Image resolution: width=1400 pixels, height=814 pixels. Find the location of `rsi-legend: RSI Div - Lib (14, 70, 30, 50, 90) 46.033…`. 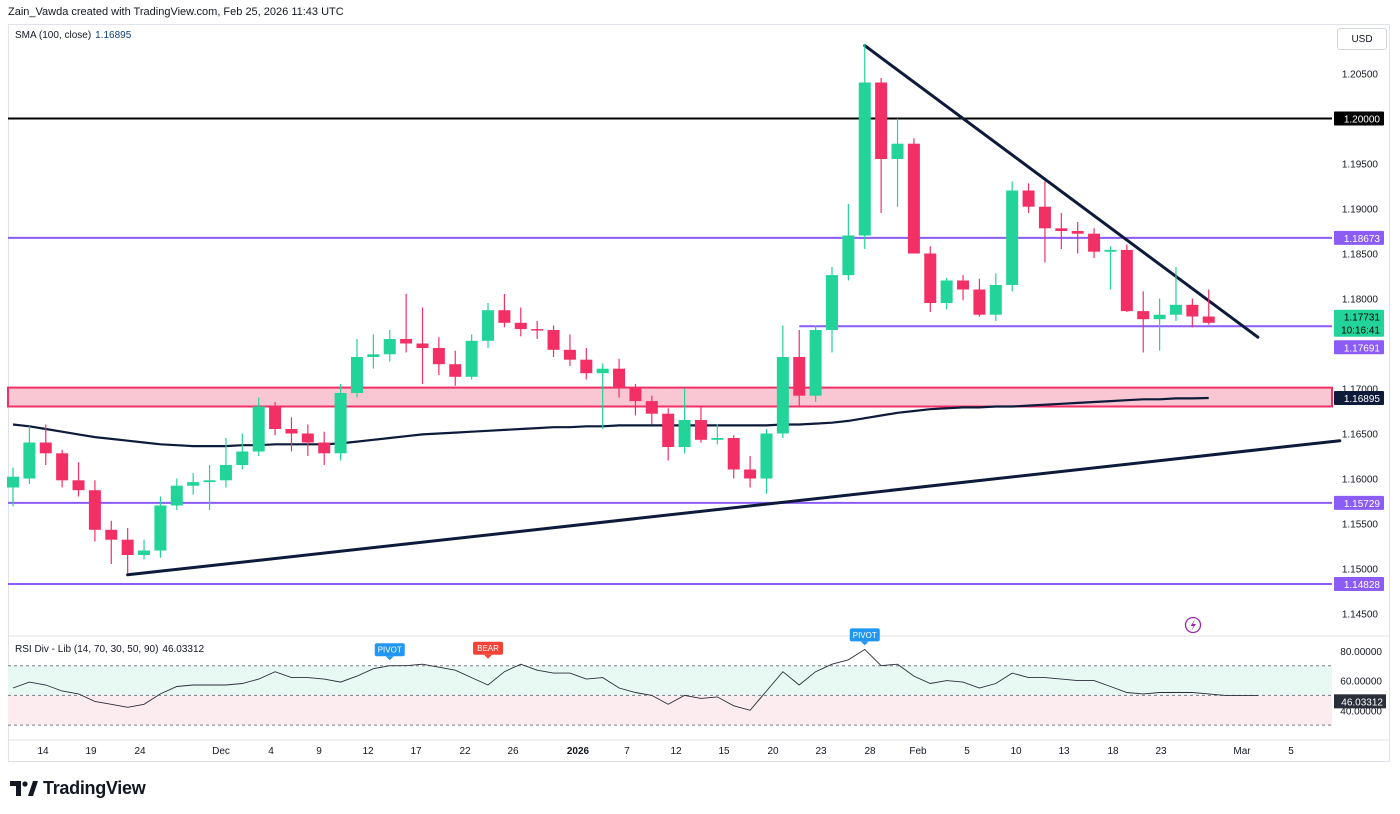

rsi-legend: RSI Div - Lib (14, 70, 30, 50, 90) 46.033… is located at coordinates (109, 649).